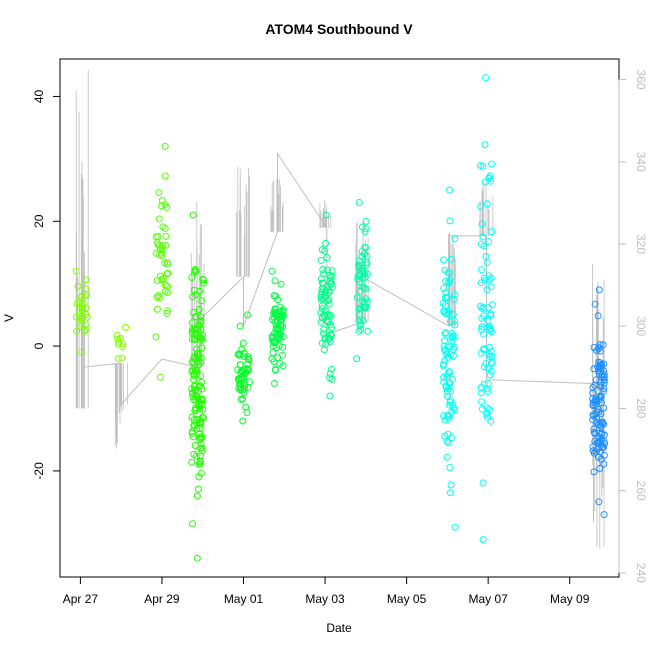 The width and height of the screenshot is (650, 650). Describe the element at coordinates (339, 628) in the screenshot. I see `x-axis-label: Date` at that location.